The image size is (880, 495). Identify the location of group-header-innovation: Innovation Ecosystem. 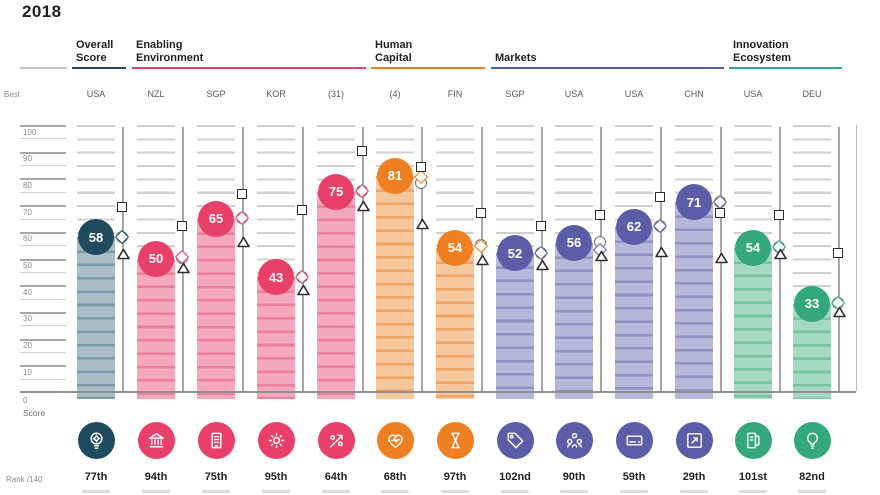
(762, 51).